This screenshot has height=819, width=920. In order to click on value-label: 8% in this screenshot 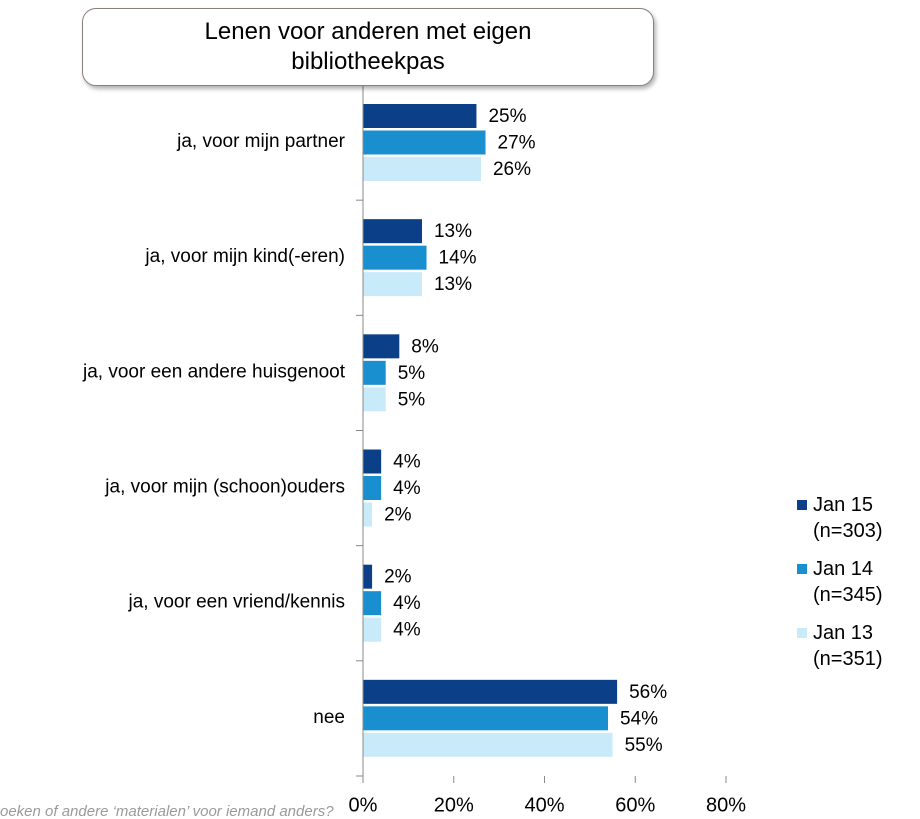, I will do `click(425, 346)`.